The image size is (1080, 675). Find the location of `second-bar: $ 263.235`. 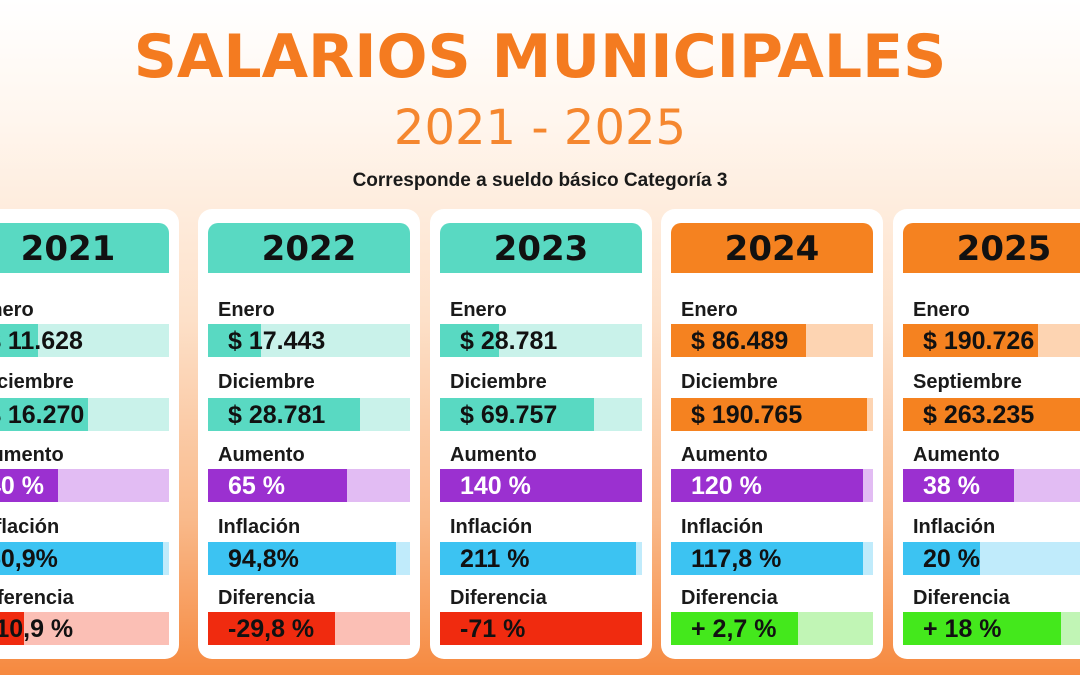

second-bar: $ 263.235 is located at coordinates (991, 414).